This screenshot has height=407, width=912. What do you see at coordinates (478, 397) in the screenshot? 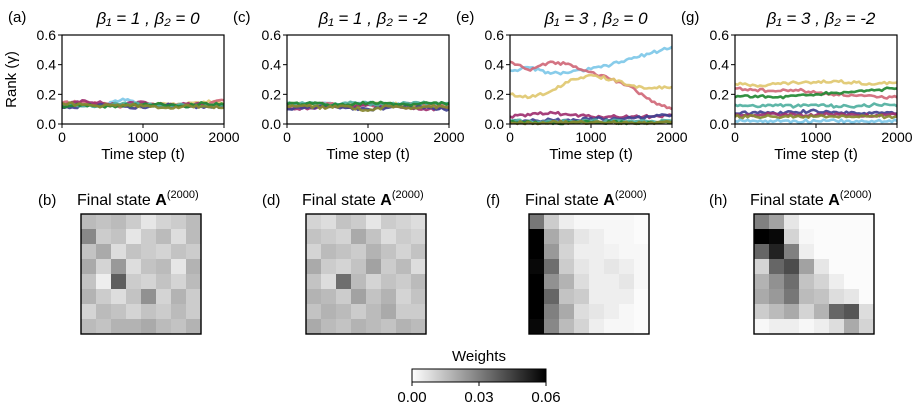
I see `colorbar-tick-label: 0.03` at bounding box center [478, 397].